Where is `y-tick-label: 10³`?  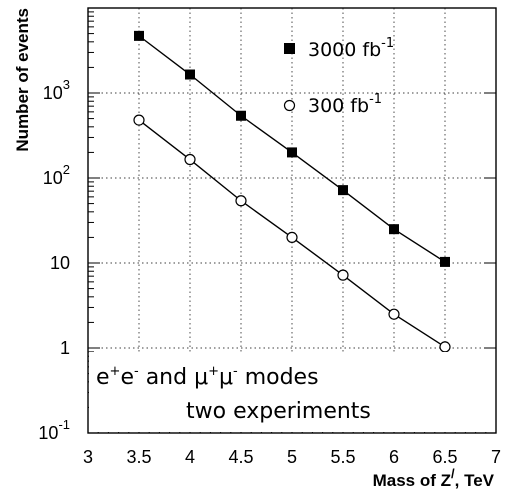 y-tick-label: 10³ is located at coordinates (56, 90).